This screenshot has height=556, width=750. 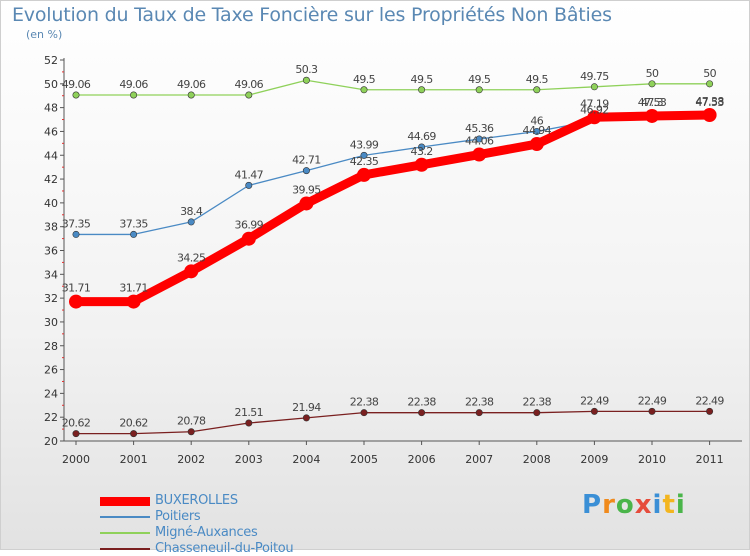 What do you see at coordinates (479, 79) in the screenshot?
I see `data-label-2-7: 49.5` at bounding box center [479, 79].